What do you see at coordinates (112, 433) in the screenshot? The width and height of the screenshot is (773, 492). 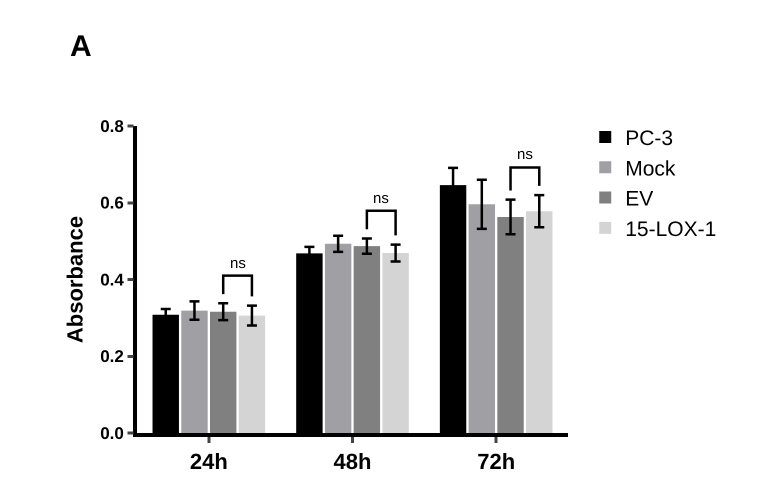 I see `text: 0.0` at bounding box center [112, 433].